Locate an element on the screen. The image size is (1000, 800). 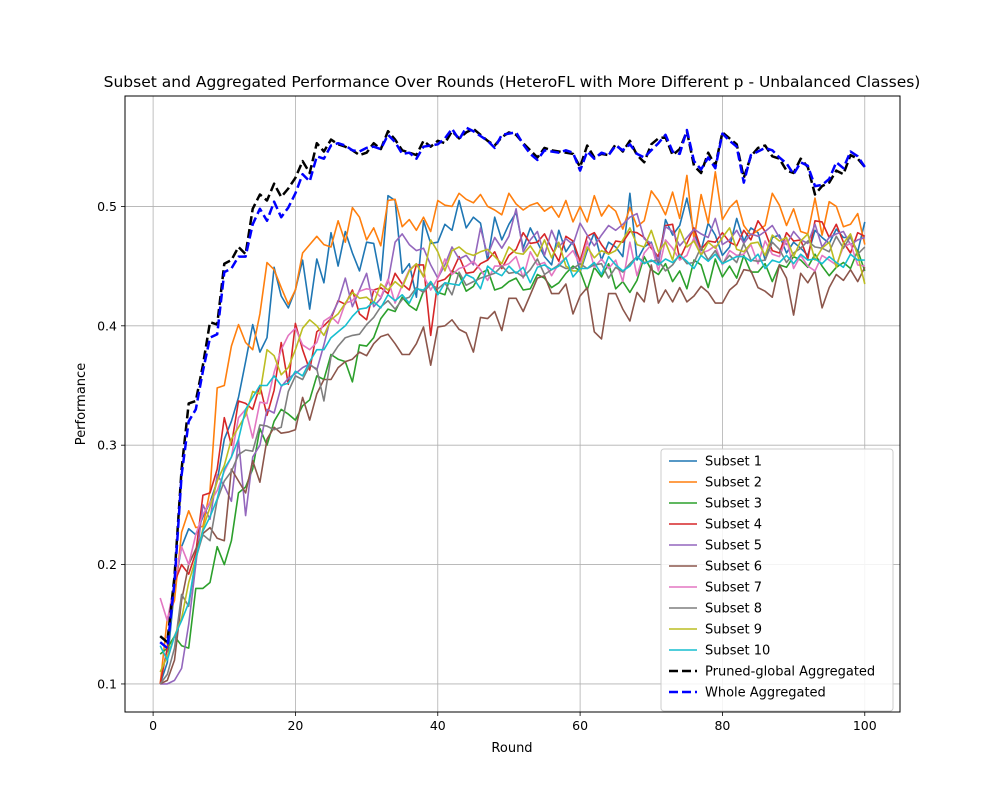
y-tick-label: 0.3 is located at coordinates (107, 445).